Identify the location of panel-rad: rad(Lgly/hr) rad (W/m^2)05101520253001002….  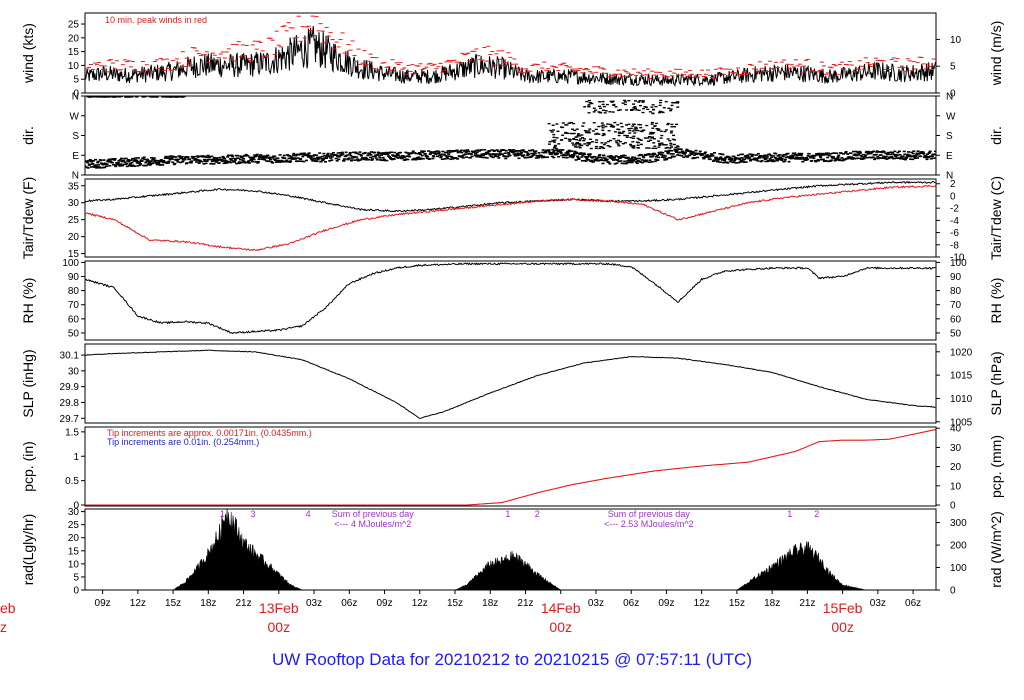
(512, 551).